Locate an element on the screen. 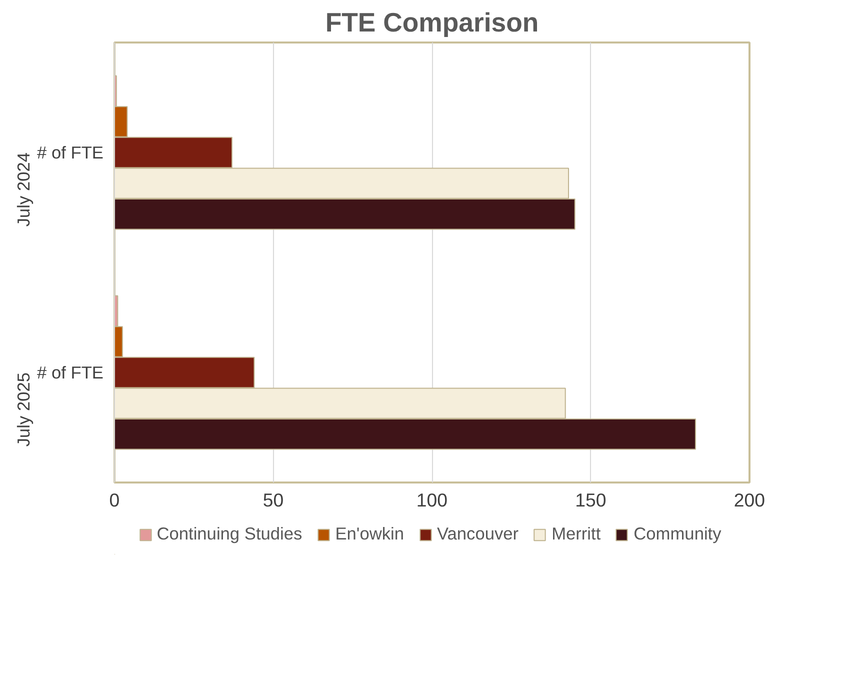 This screenshot has width=852, height=686. legend-label: Merritt is located at coordinates (576, 534).